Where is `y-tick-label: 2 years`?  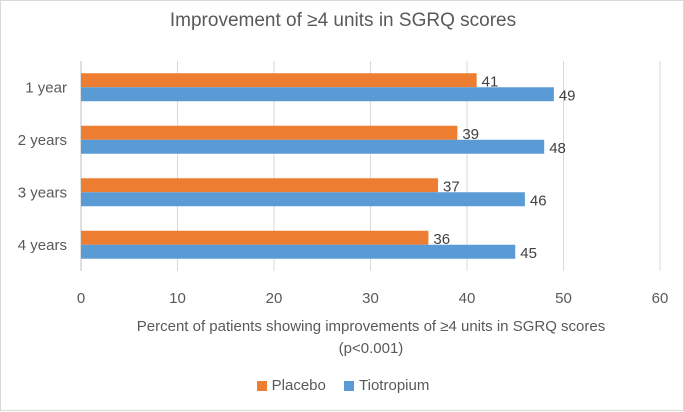 y-tick-label: 2 years is located at coordinates (42, 140).